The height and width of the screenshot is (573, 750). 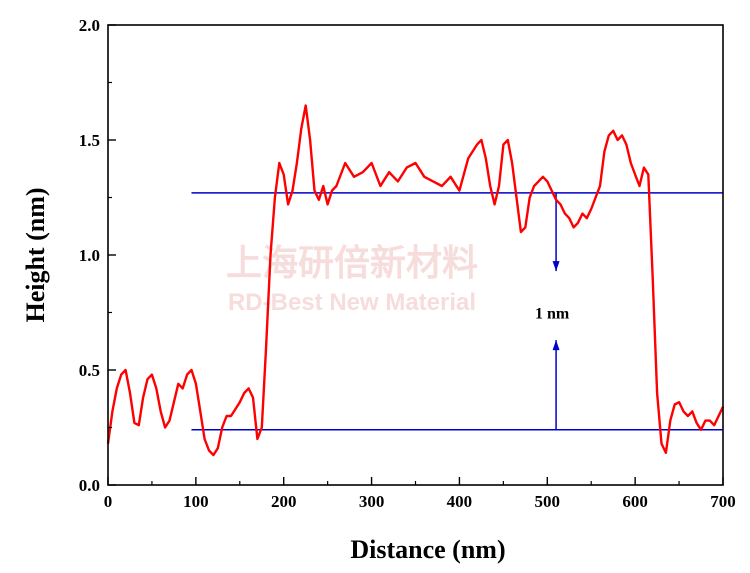 I want to click on y-axis-ticks: 0.0 0.5 1.0 1.5 2.0, so click(x=97, y=255).